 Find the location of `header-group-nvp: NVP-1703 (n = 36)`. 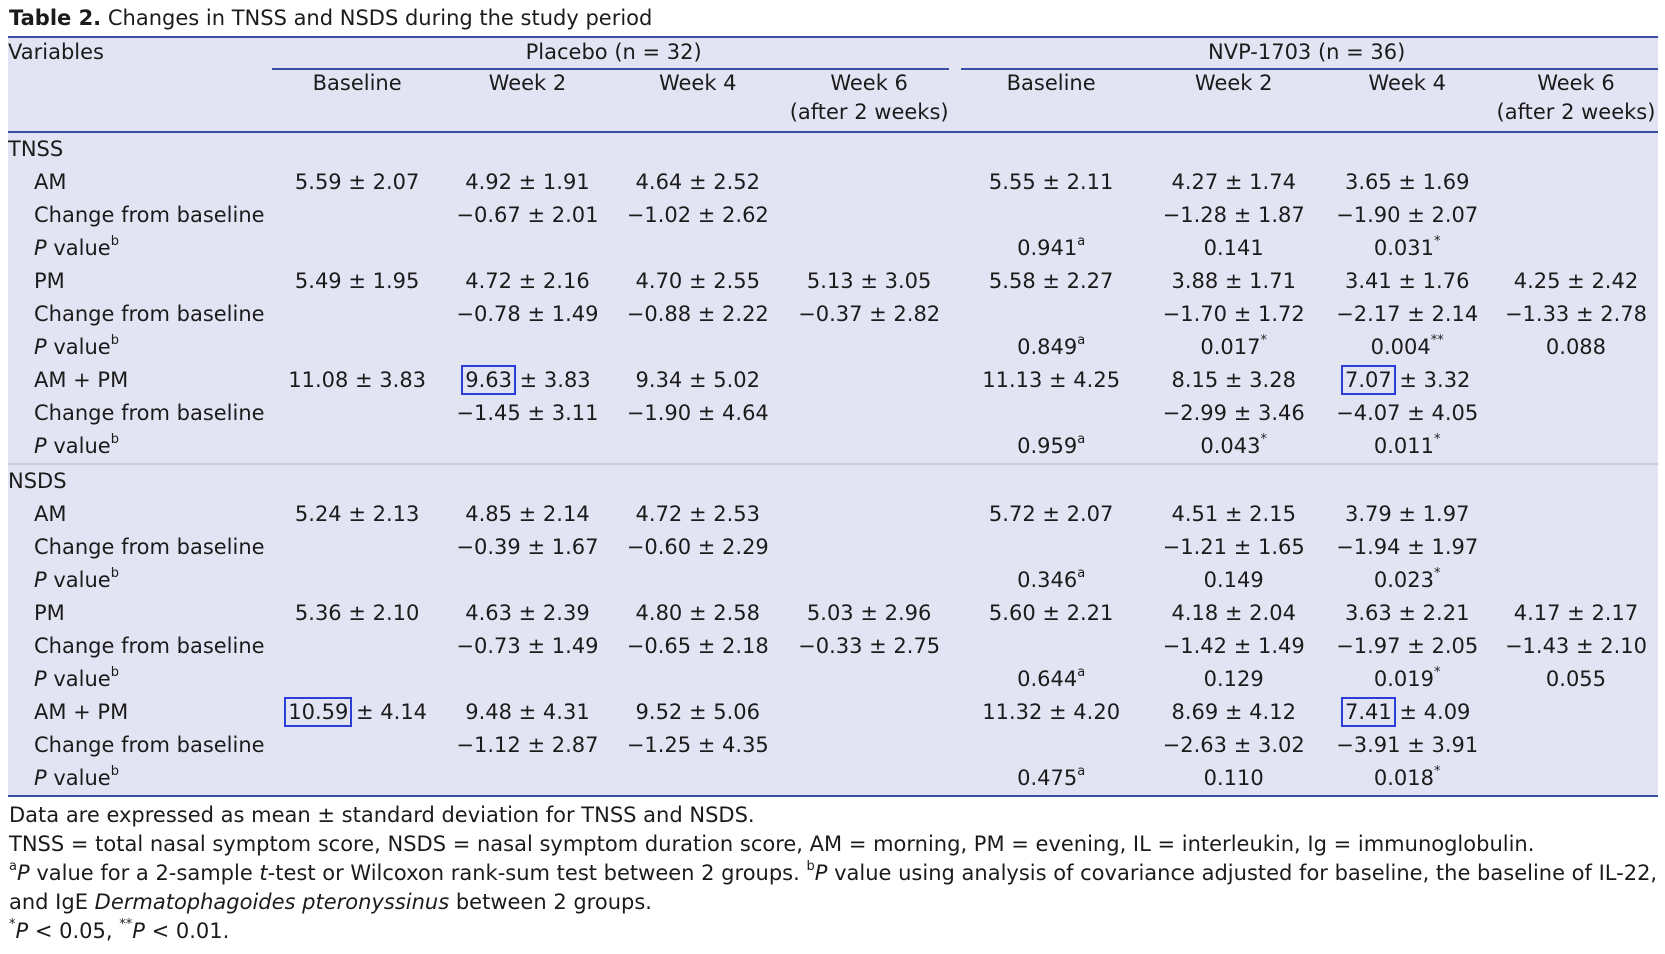

header-group-nvp: NVP-1703 (n = 36) is located at coordinates (1306, 53).